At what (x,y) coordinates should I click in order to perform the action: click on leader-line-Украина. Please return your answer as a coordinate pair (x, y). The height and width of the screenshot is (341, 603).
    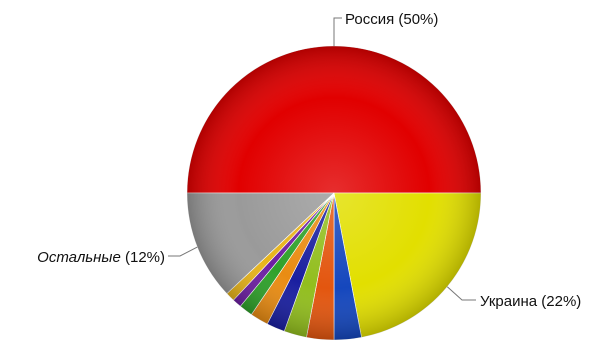
    Looking at the image, I should click on (461, 293).